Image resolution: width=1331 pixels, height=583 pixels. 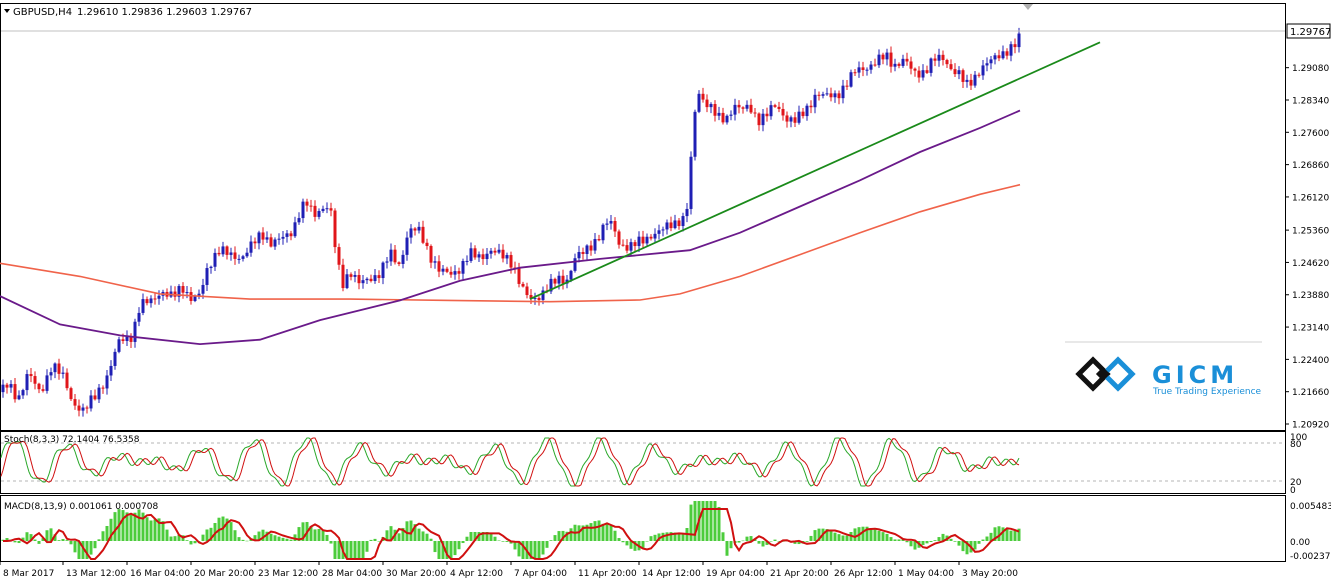 What do you see at coordinates (1310, 101) in the screenshot?
I see `price-tick-label: 1.28340` at bounding box center [1310, 101].